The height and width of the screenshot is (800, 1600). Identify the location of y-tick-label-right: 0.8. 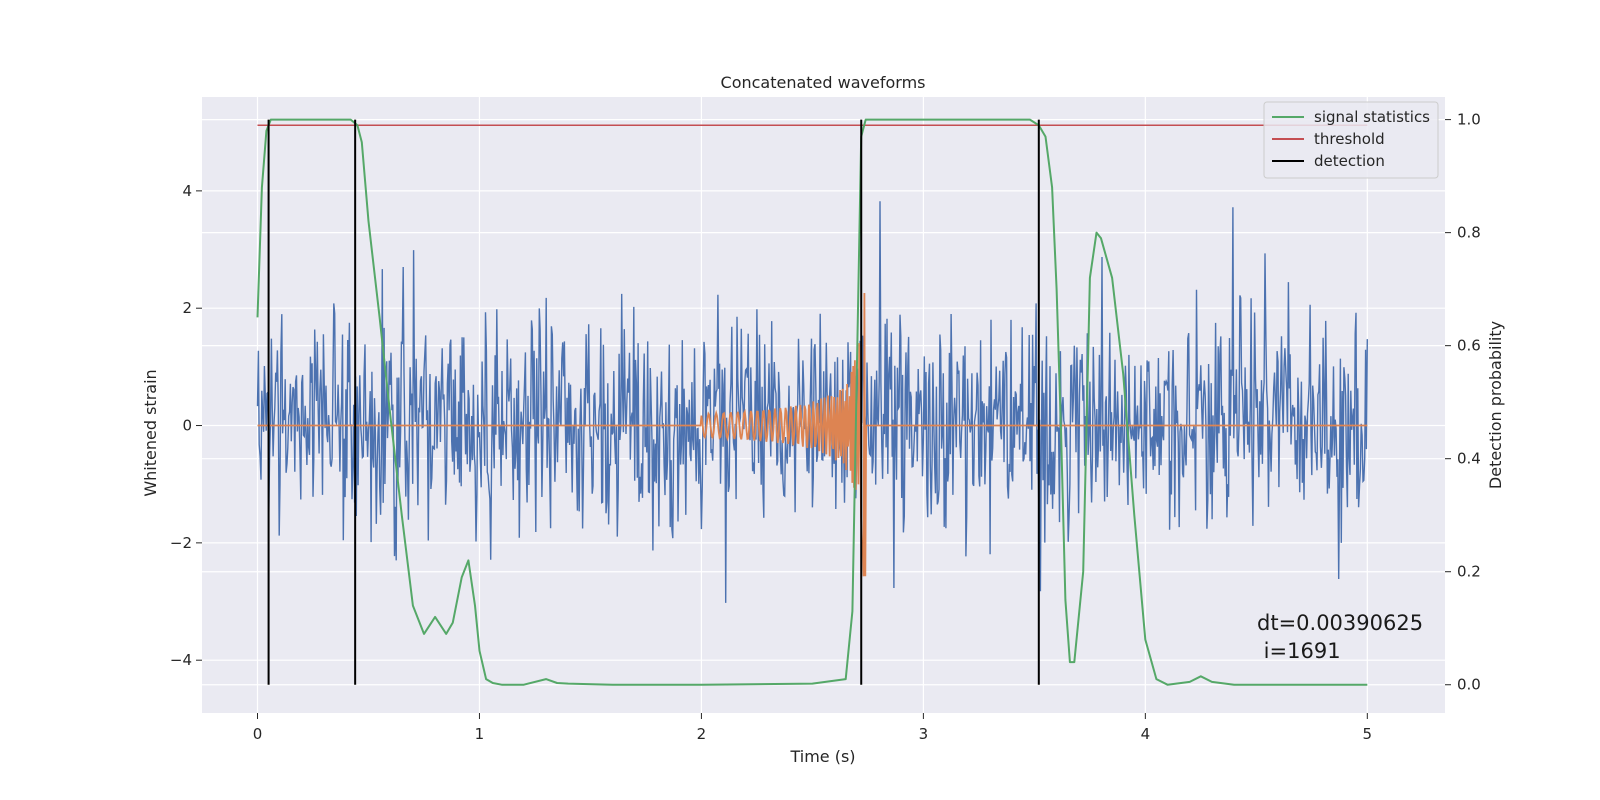
(1469, 233).